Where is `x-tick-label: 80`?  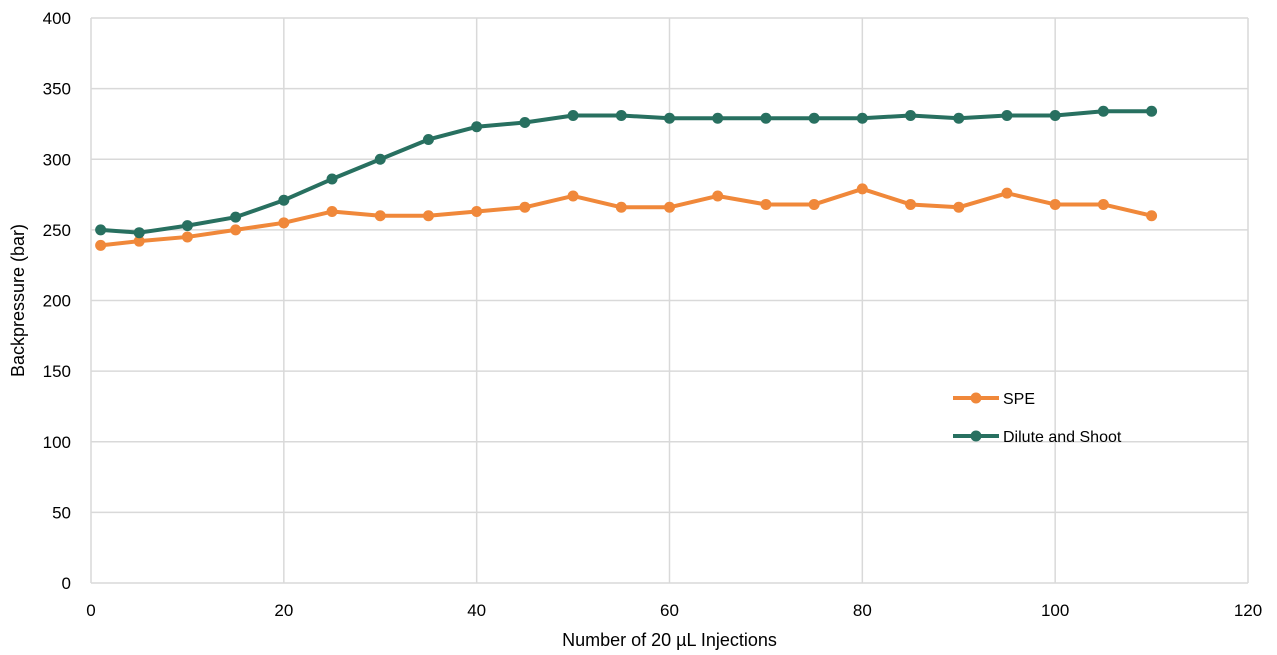
x-tick-label: 80 is located at coordinates (862, 610).